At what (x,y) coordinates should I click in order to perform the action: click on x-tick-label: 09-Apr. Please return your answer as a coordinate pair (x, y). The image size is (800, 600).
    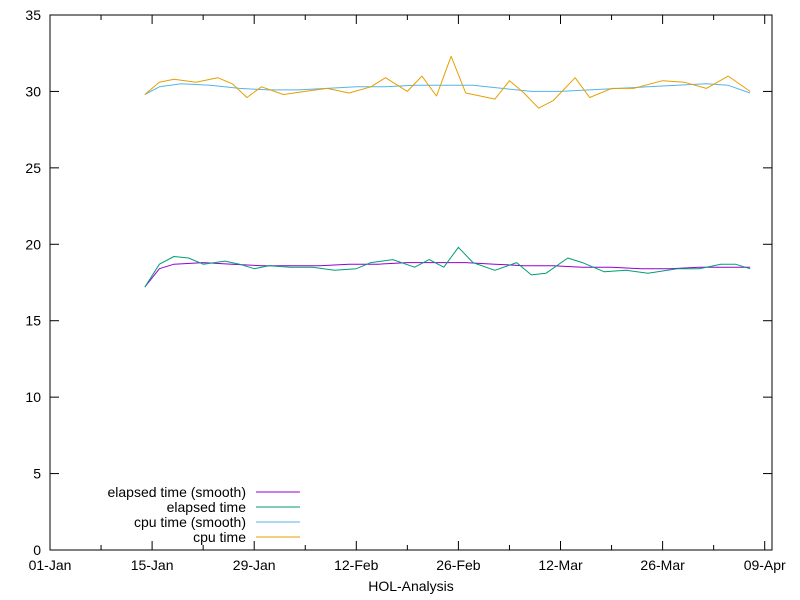
    Looking at the image, I should click on (765, 565).